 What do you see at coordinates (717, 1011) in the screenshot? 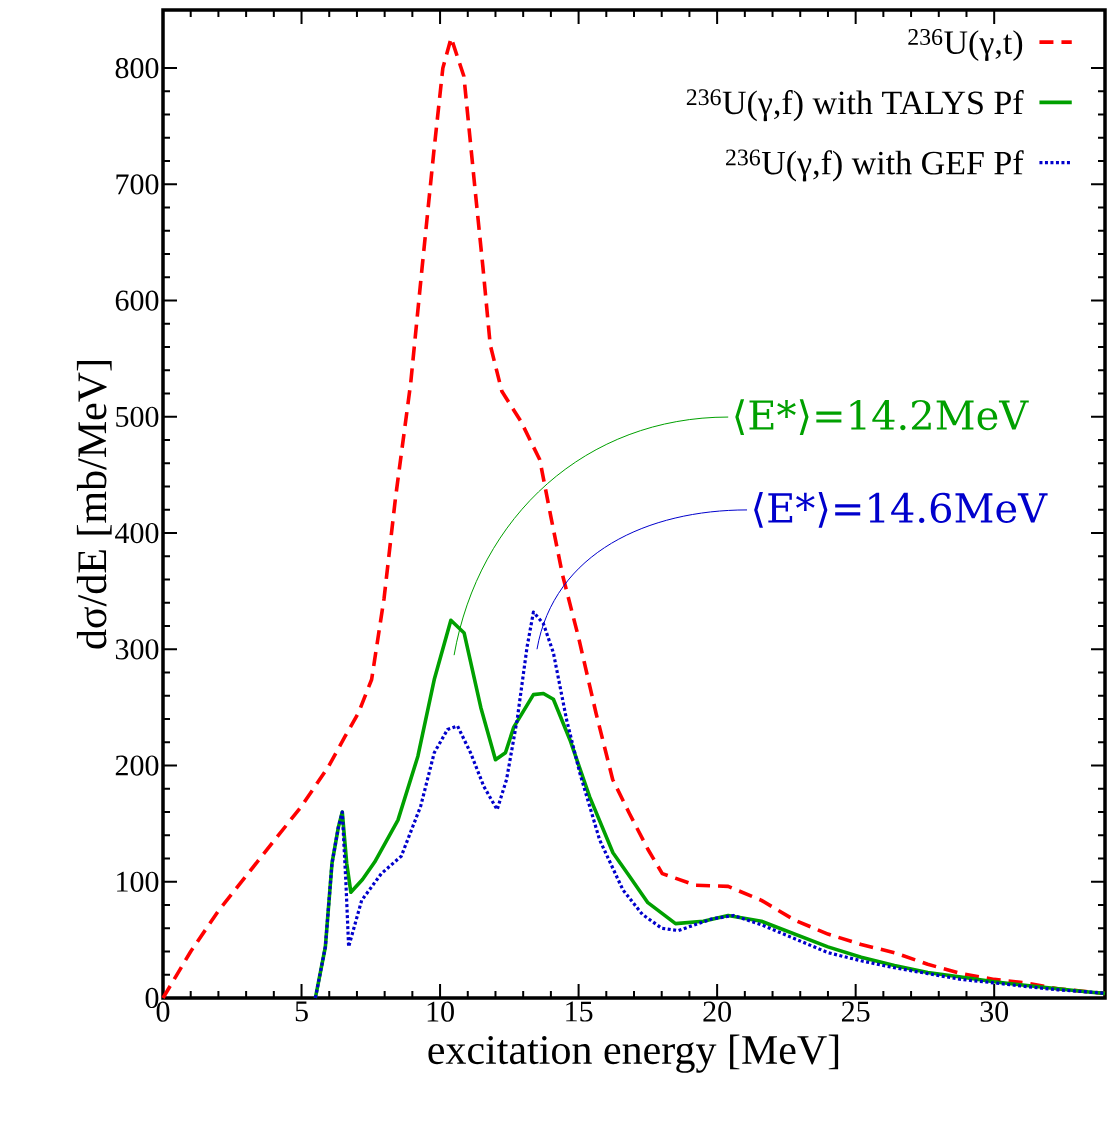
I see `x-tick-label: 20` at bounding box center [717, 1011].